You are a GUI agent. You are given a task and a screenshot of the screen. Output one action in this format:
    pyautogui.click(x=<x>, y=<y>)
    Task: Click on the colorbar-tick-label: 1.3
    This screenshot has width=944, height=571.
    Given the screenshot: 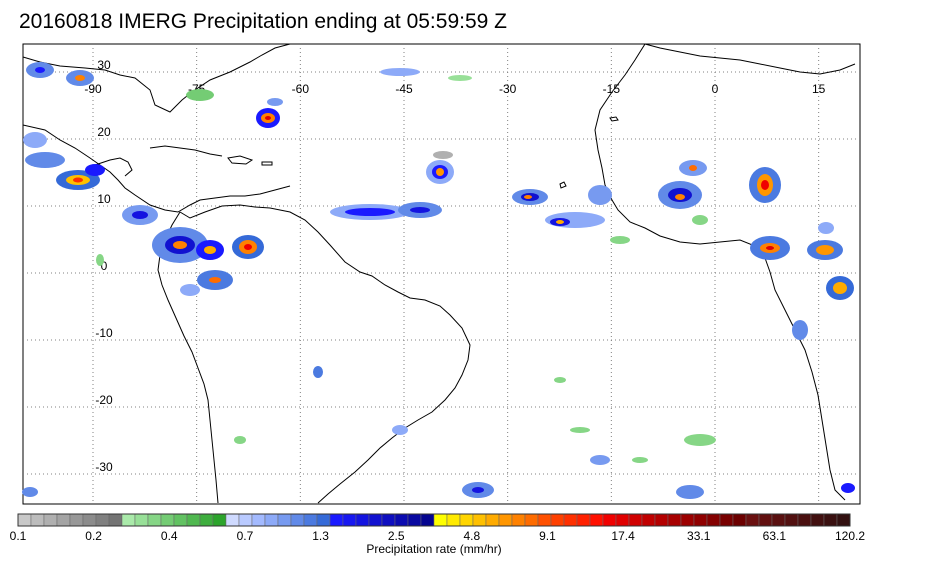 What is the action you would take?
    pyautogui.click(x=320, y=536)
    